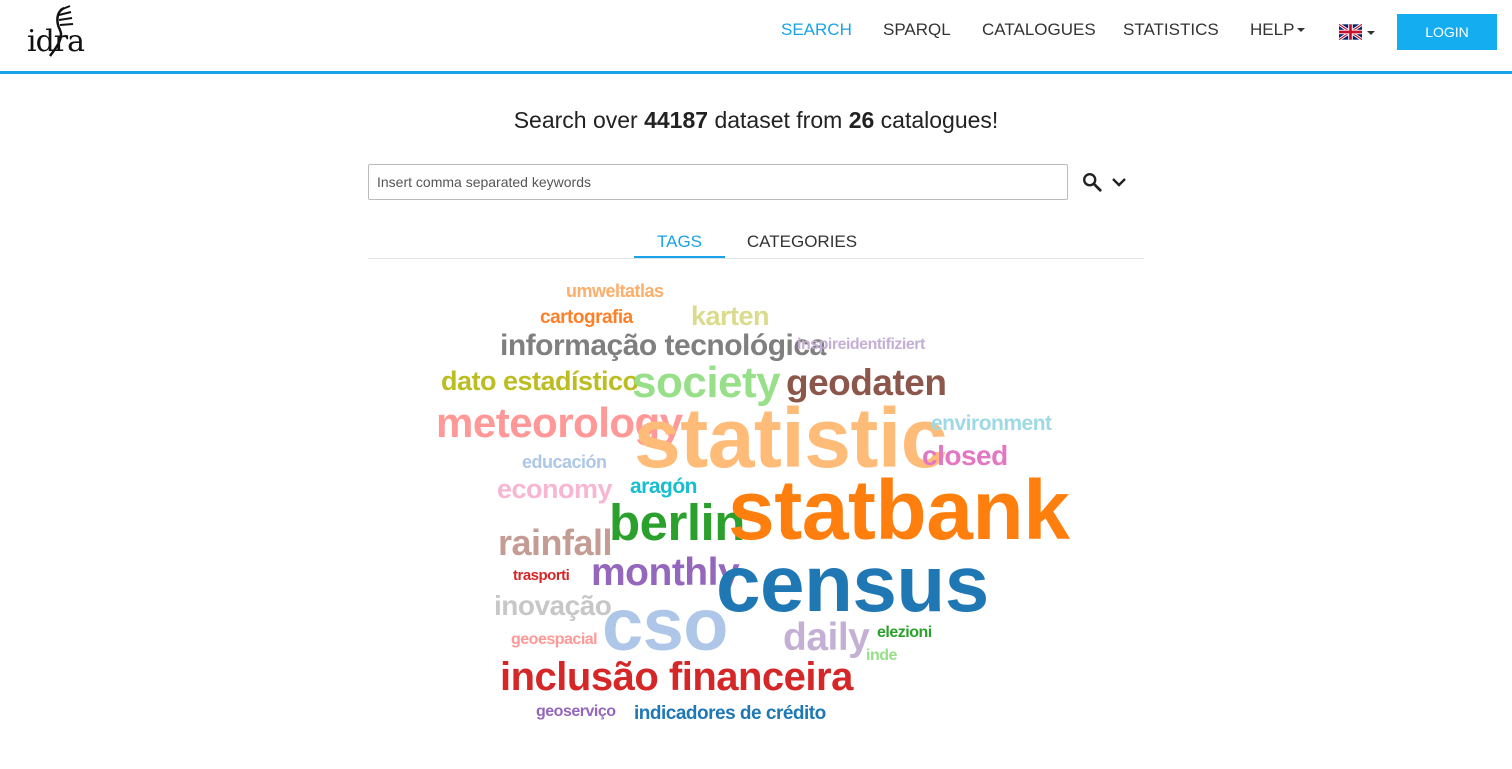  Describe the element at coordinates (816, 29) in the screenshot. I see `nav-search: SEARCH` at that location.